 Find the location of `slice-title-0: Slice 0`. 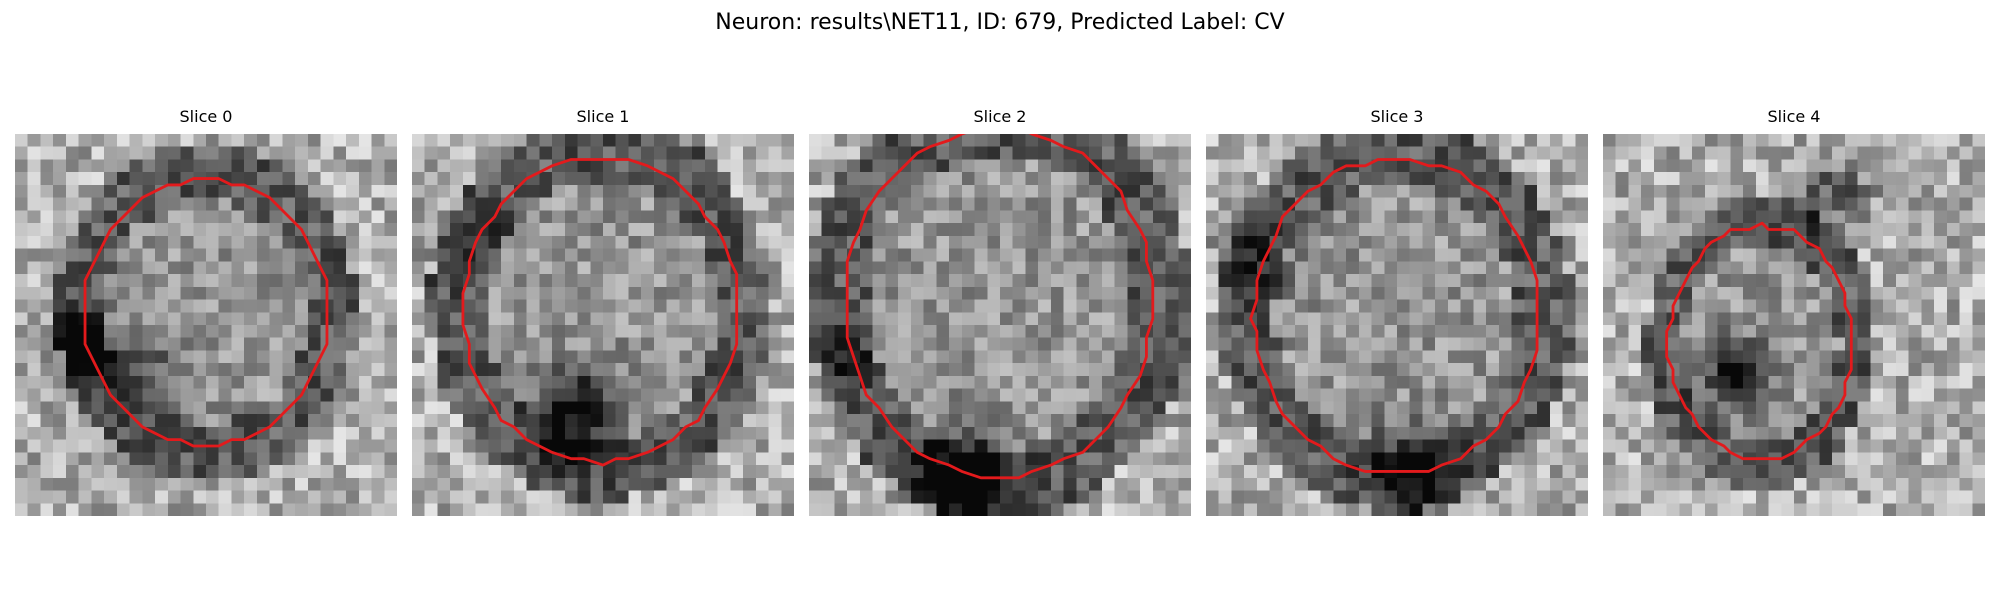

slice-title-0: Slice 0 is located at coordinates (206, 116).